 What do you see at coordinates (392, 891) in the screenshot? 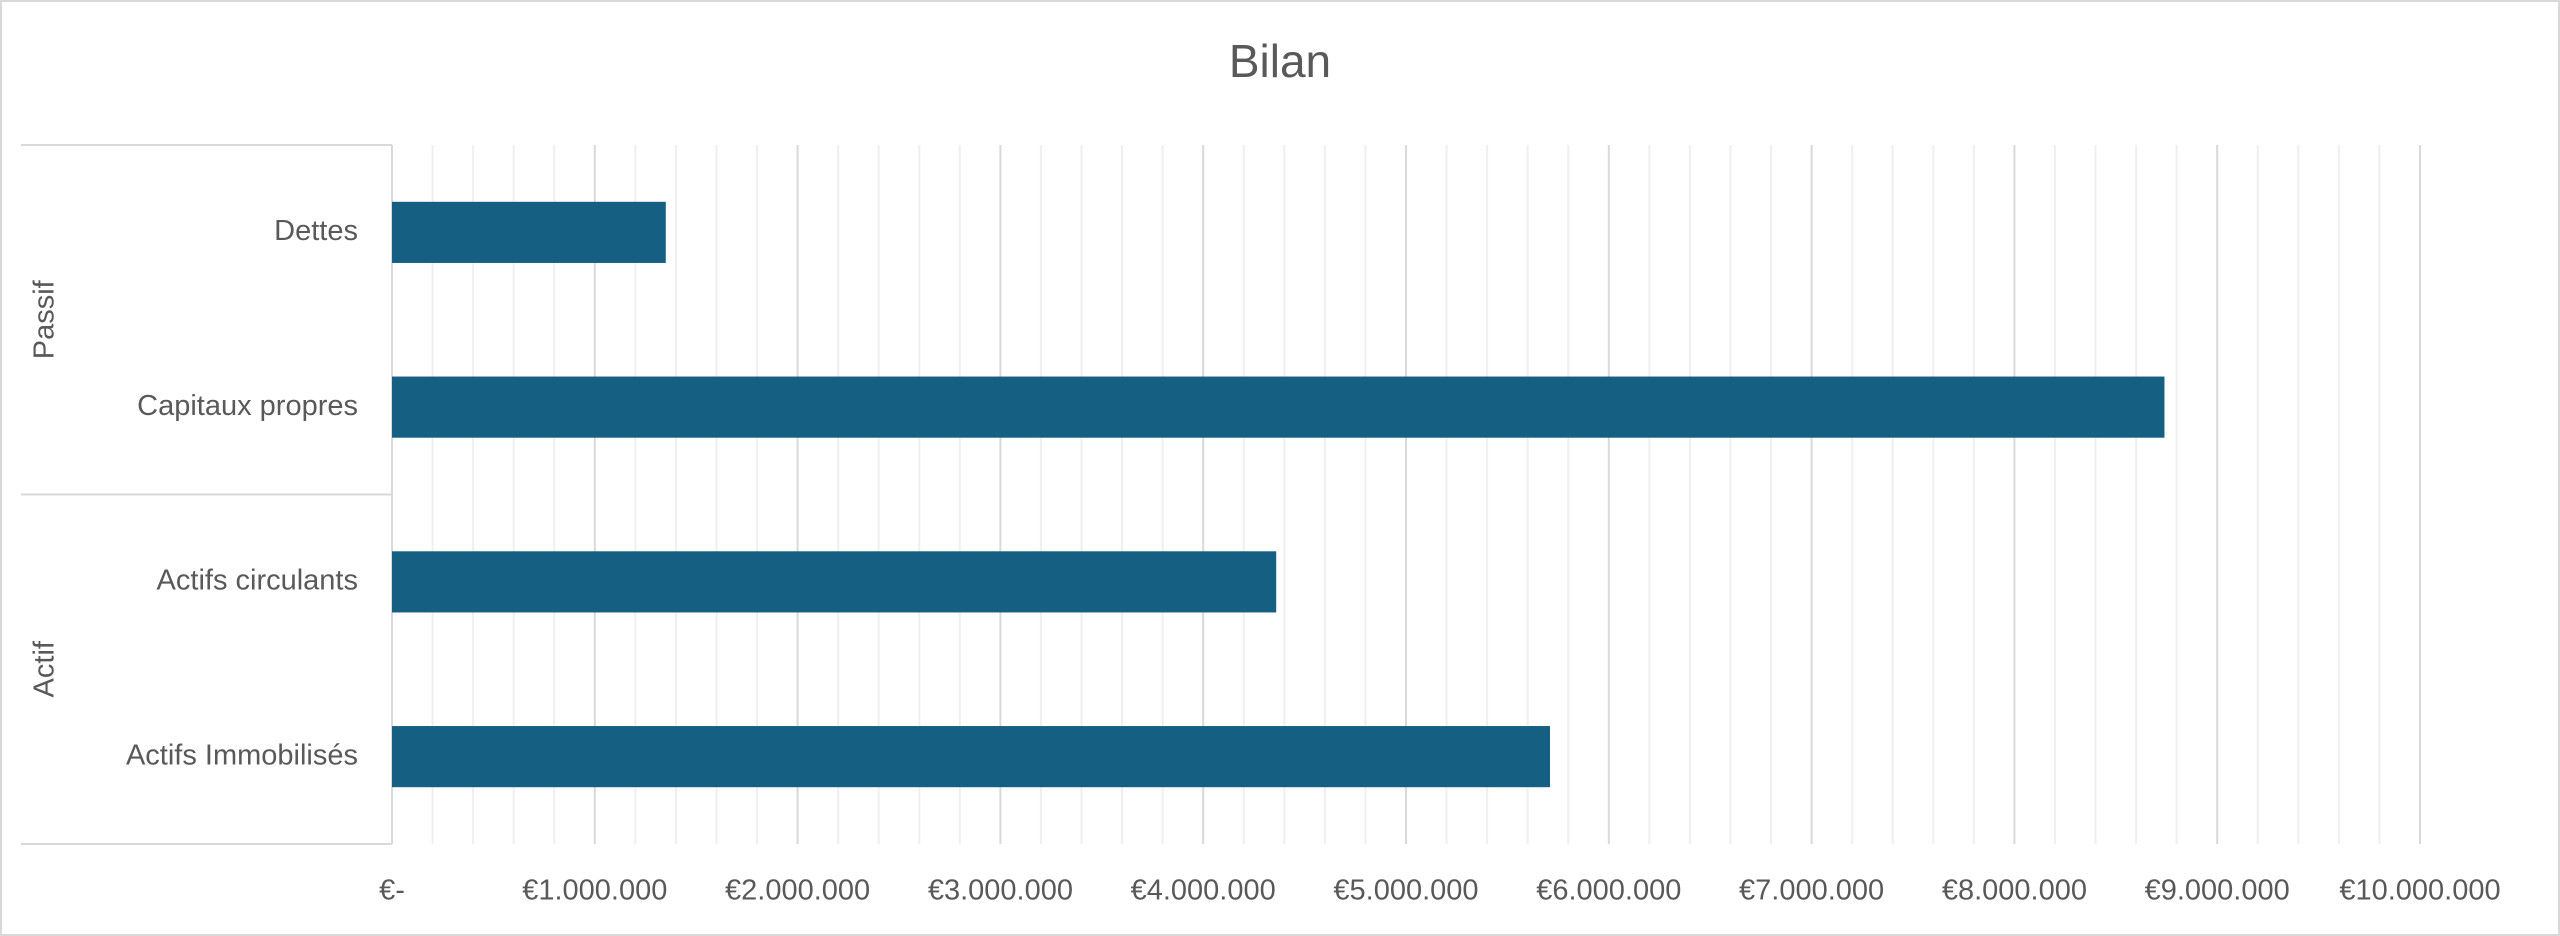
I see `x-tick-label: €-` at bounding box center [392, 891].